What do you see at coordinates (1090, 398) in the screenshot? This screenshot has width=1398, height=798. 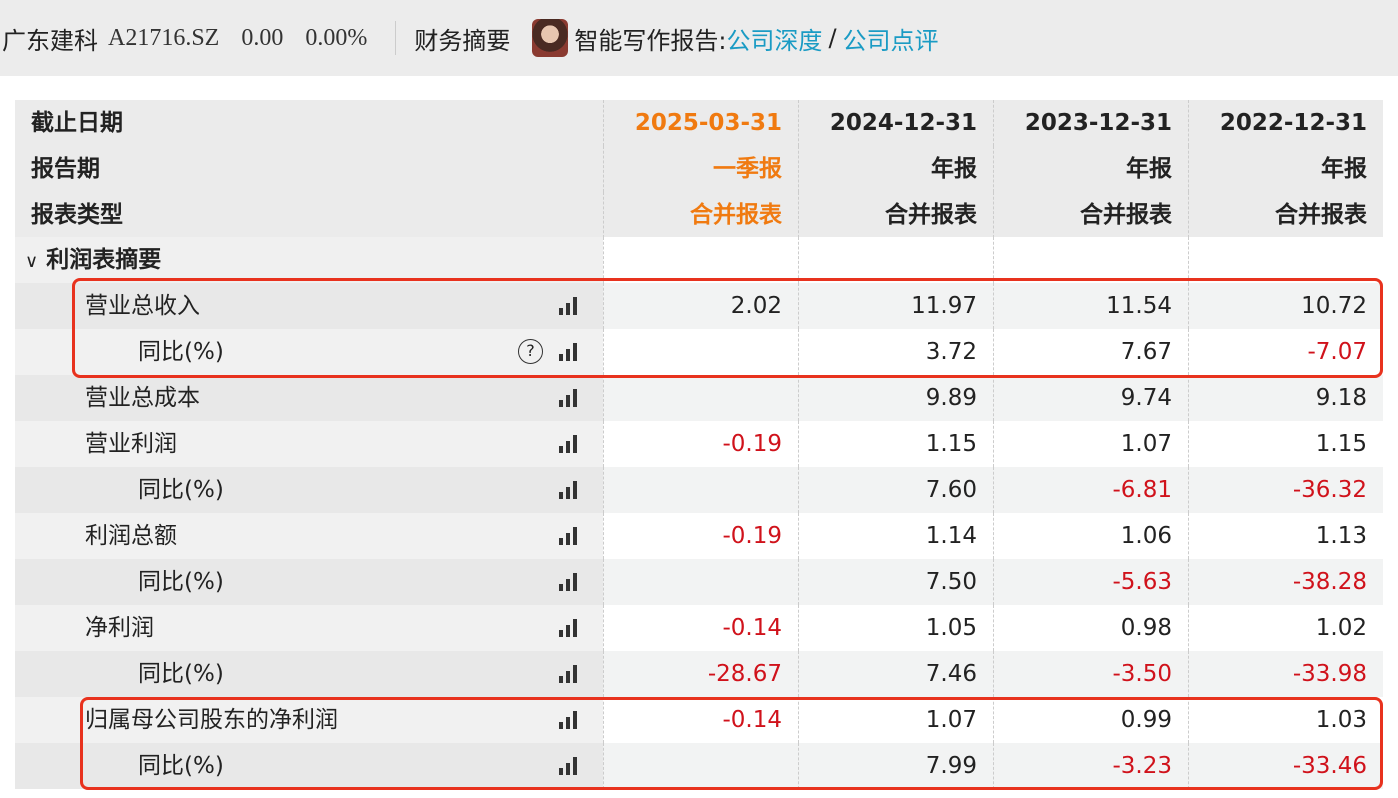 I see `value-cell: 9.74` at bounding box center [1090, 398].